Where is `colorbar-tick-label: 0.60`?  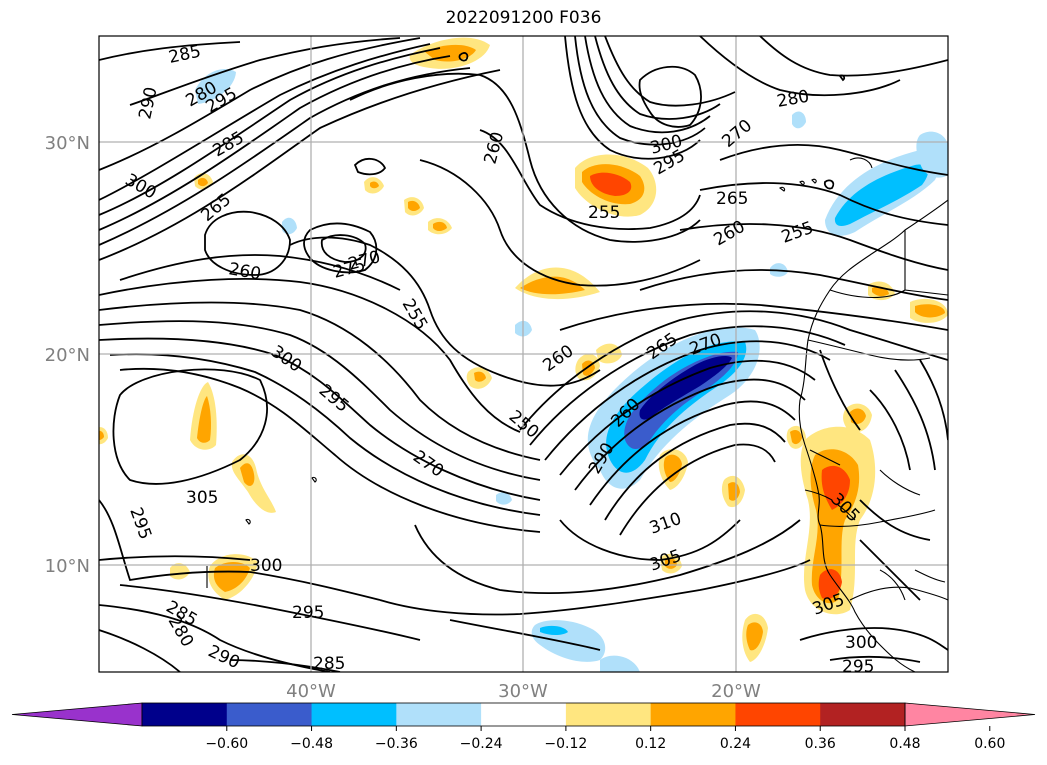
colorbar-tick-label: 0.60 is located at coordinates (989, 744).